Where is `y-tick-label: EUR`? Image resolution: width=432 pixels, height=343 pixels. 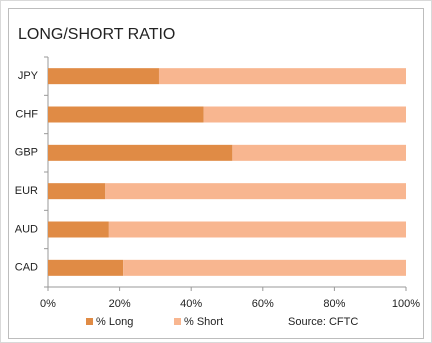
y-tick-label: EUR is located at coordinates (26, 191).